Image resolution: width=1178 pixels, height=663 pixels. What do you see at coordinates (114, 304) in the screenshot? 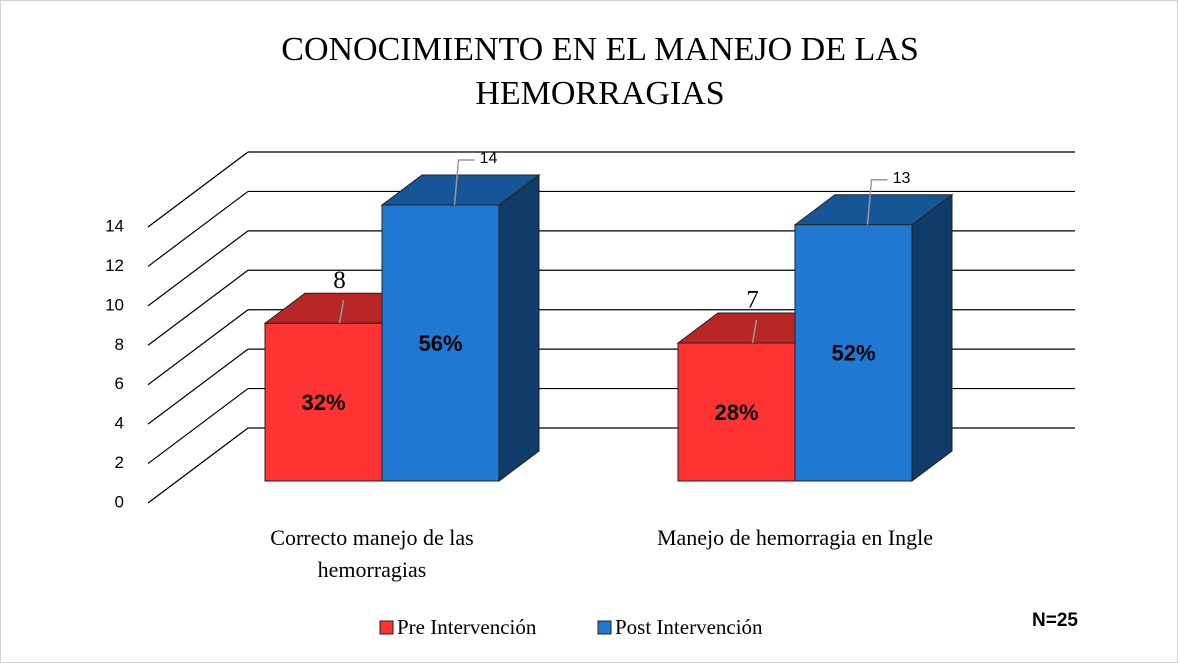
I see `y-tick-label: 10` at bounding box center [114, 304].